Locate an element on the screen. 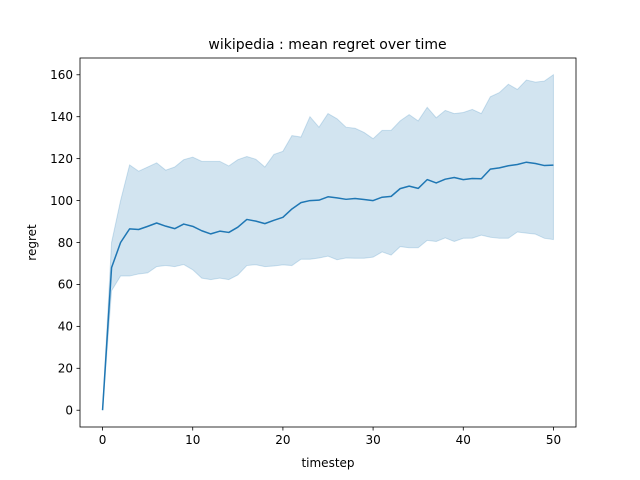  y-tick-label: 40 is located at coordinates (65, 327).